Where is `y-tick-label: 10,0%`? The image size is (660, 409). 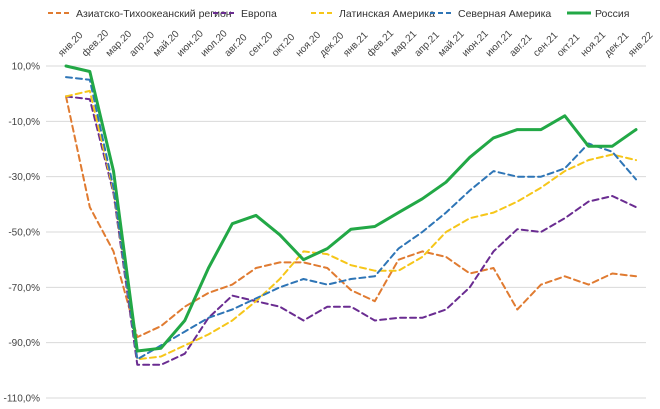 y-tick-label: 10,0% is located at coordinates (26, 67).